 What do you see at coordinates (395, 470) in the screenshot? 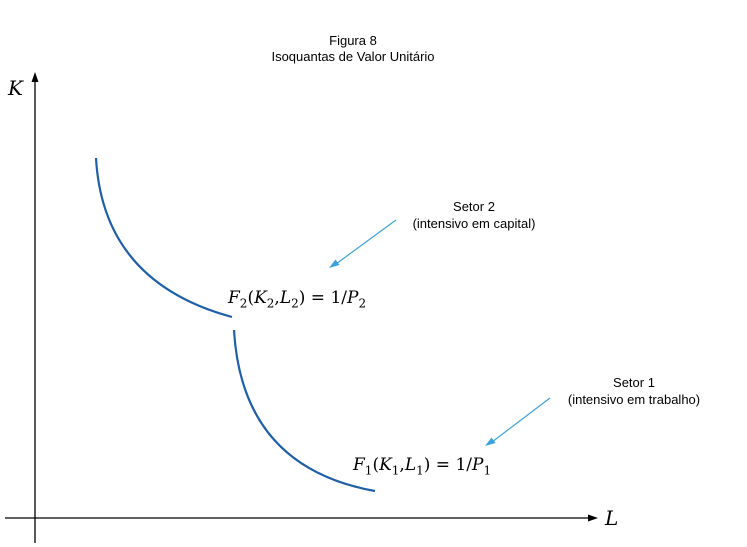
I see `eq1-capital-subscript: 1` at bounding box center [395, 470].